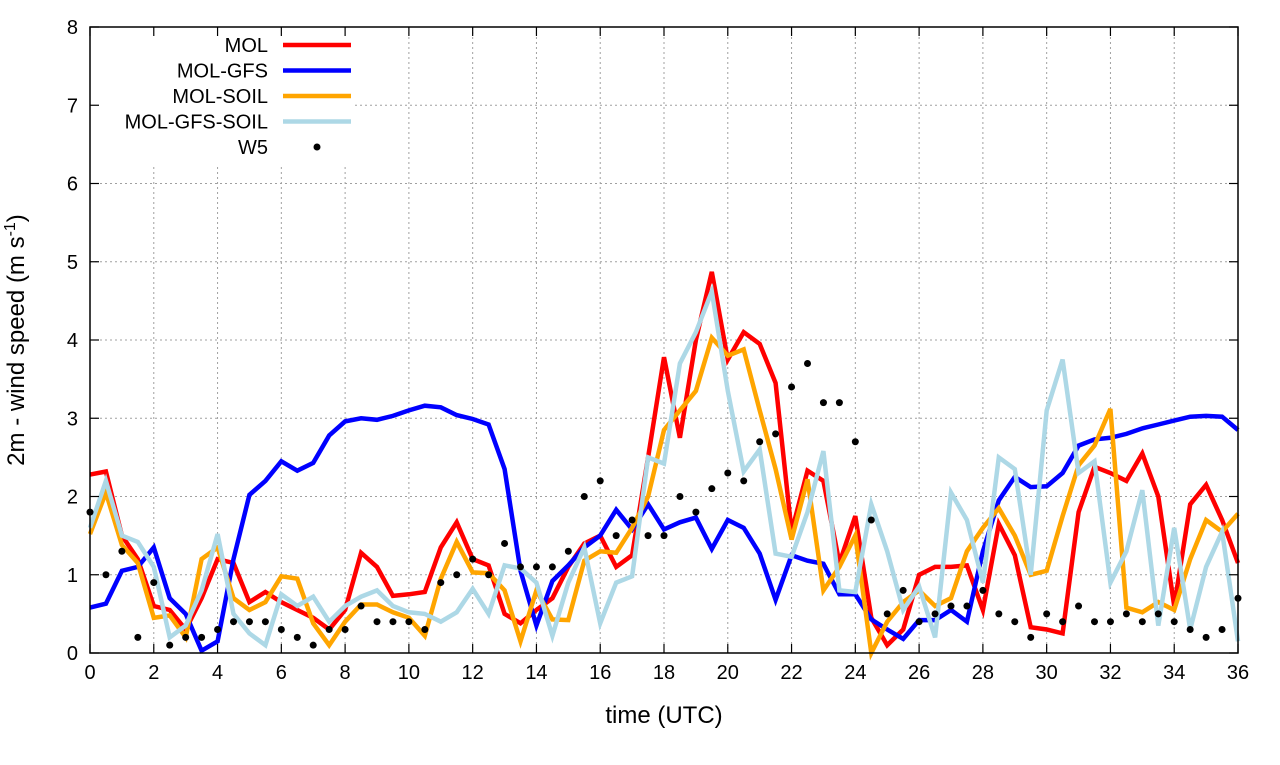  I want to click on y-tick-label: 4, so click(72, 341).